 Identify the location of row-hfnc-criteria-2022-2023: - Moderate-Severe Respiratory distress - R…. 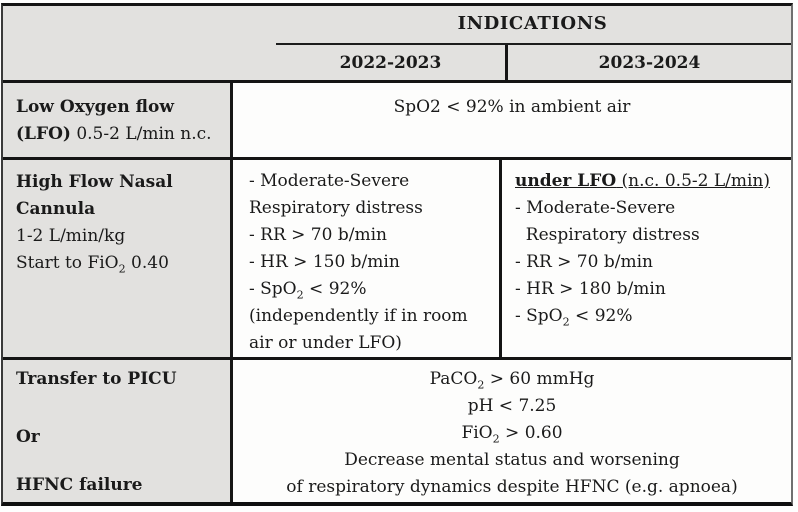
(367, 258).